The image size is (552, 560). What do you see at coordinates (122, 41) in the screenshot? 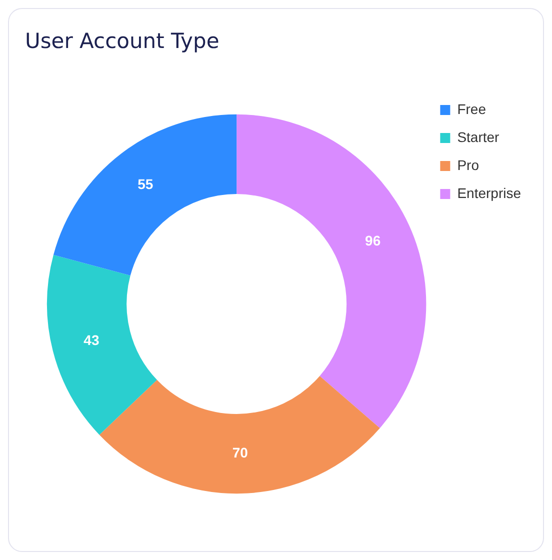
I see `chart-title: User Account Type` at bounding box center [122, 41].